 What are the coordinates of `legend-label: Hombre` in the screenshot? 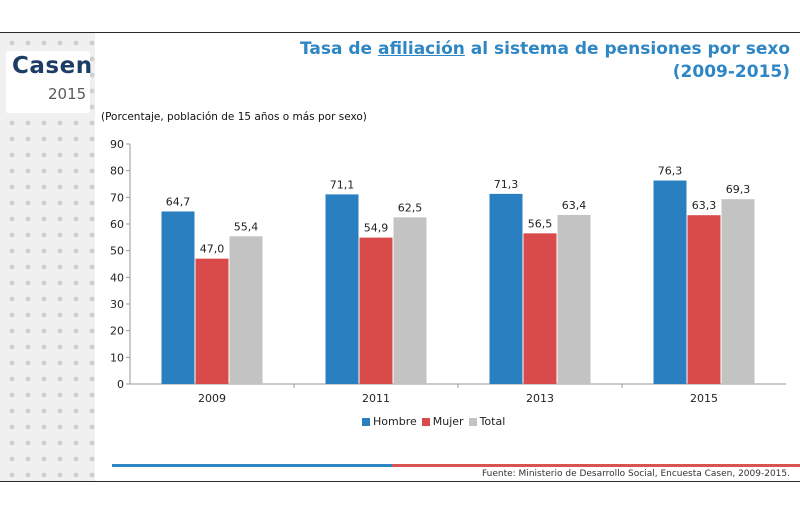 It's located at (395, 421).